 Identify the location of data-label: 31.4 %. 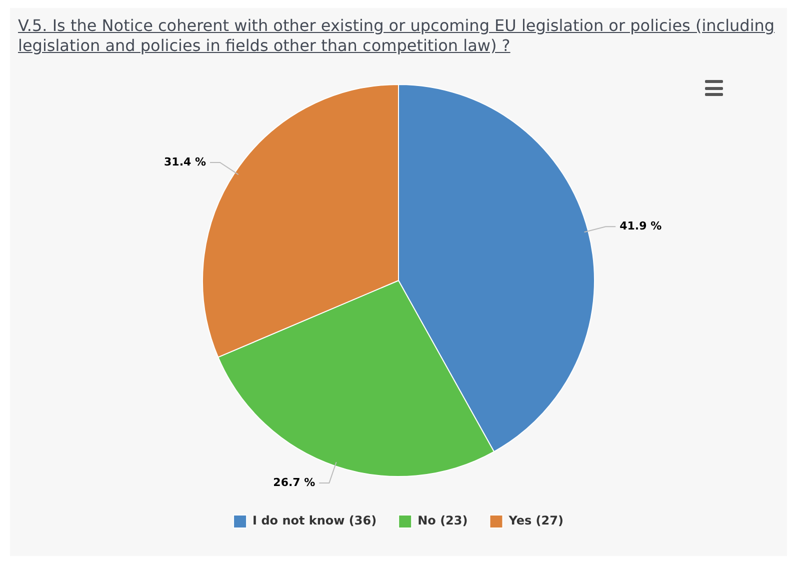
(185, 161).